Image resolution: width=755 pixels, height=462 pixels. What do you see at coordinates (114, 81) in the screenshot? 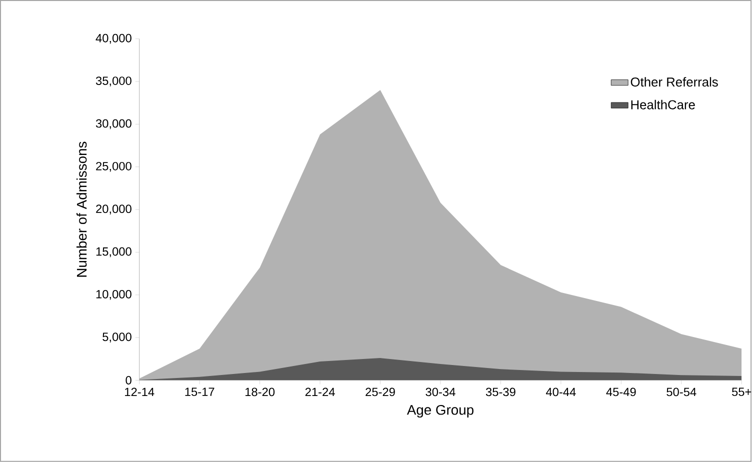
I see `y-tick-label: 35,000` at bounding box center [114, 81].